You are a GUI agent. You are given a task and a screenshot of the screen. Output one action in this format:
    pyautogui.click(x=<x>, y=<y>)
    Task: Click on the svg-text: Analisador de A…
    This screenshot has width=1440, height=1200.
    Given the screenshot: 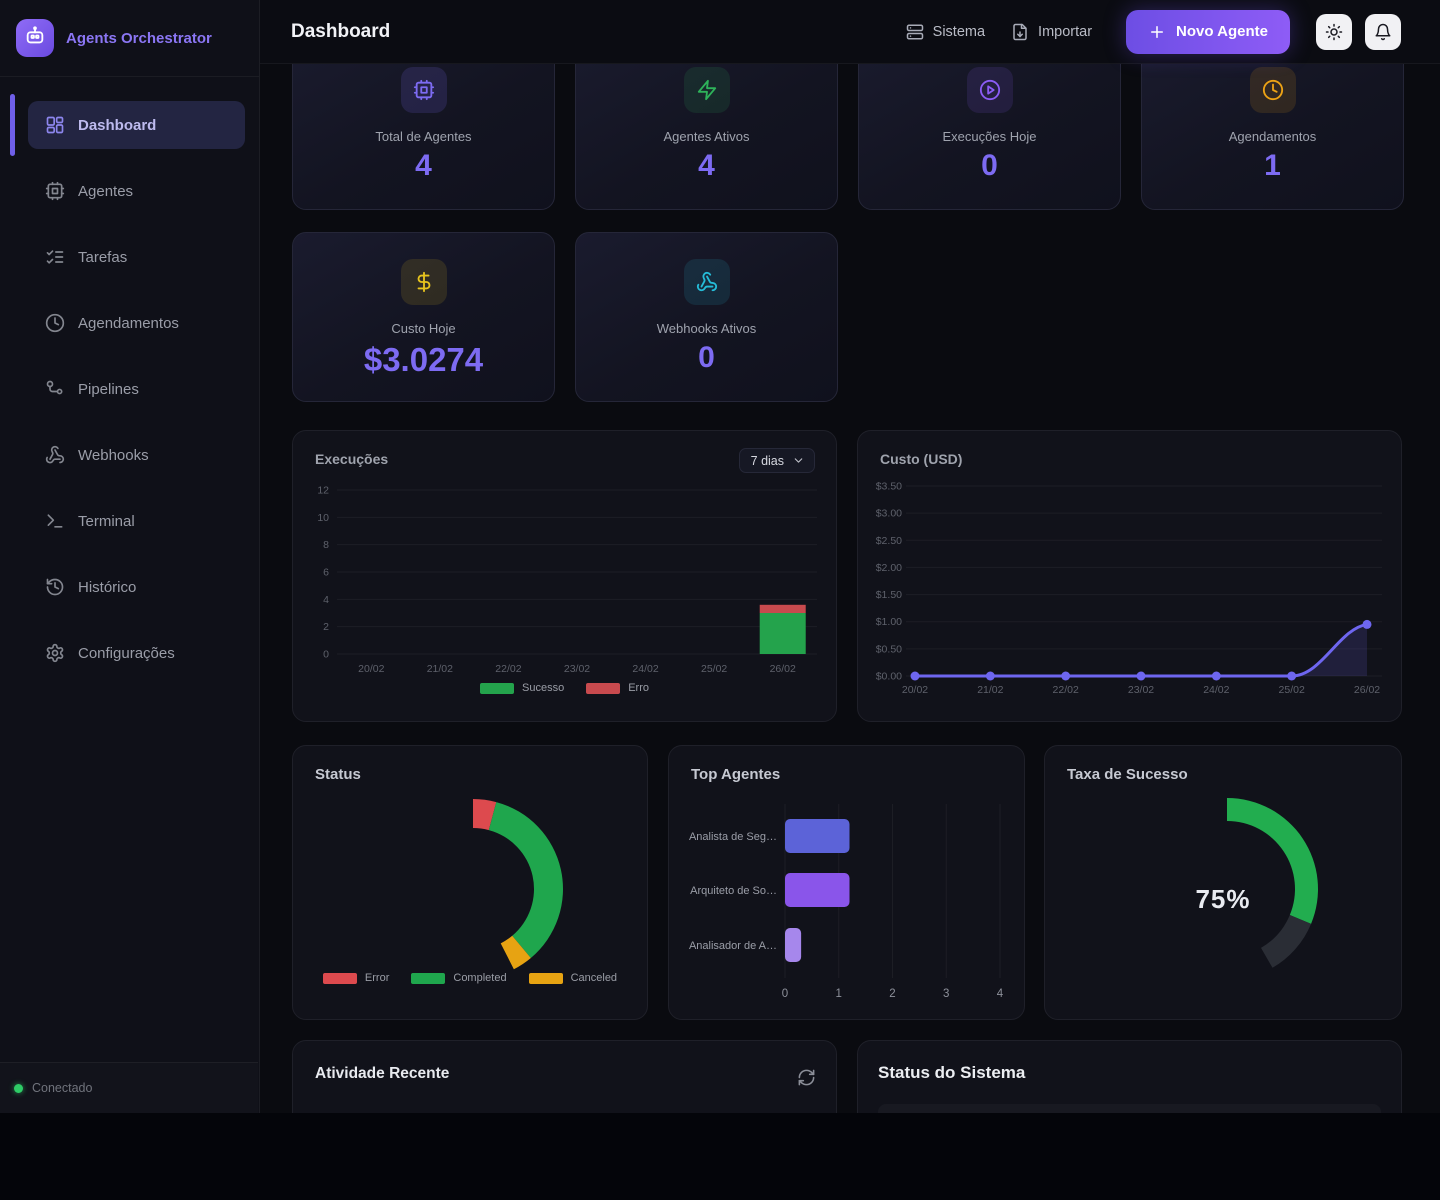 What is the action you would take?
    pyautogui.click(x=733, y=946)
    